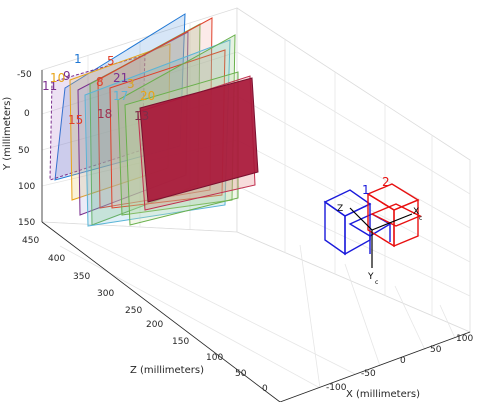 The width and height of the screenshot is (480, 402). Describe the element at coordinates (120, 78) in the screenshot. I see `plane-label-21: 21` at that location.